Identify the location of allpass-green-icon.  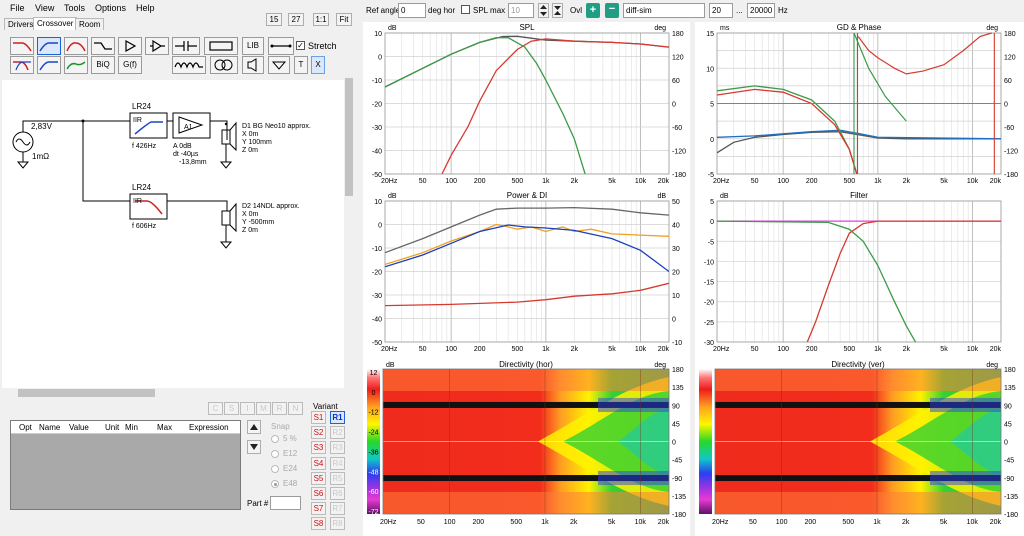
(76, 65).